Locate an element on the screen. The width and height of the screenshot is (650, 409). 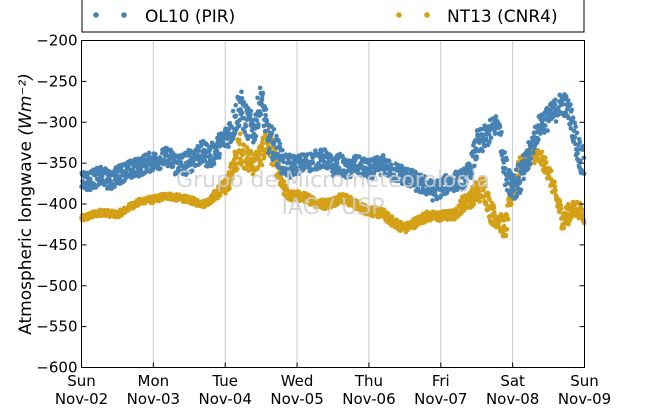
x-tick-label-day: Wed is located at coordinates (297, 381).